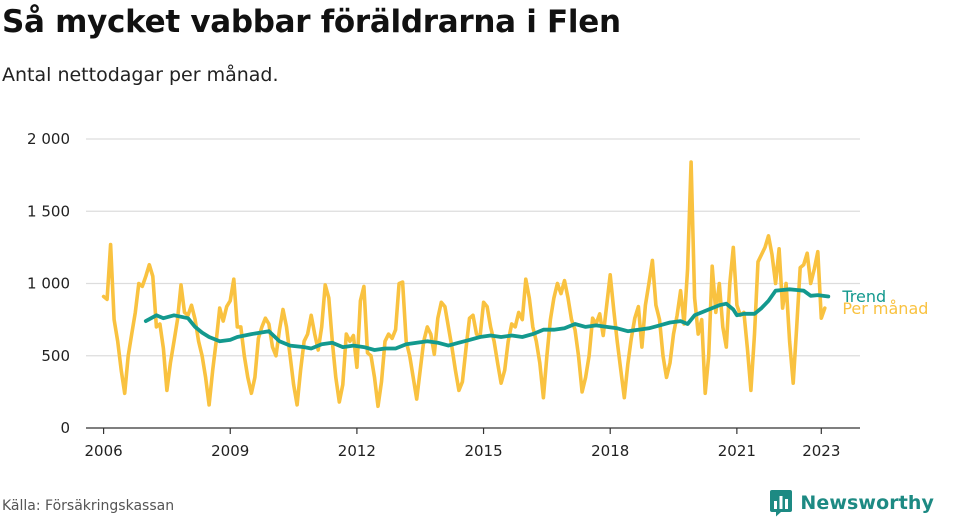  Describe the element at coordinates (48, 139) in the screenshot. I see `y-tick-label: 2 000` at that location.